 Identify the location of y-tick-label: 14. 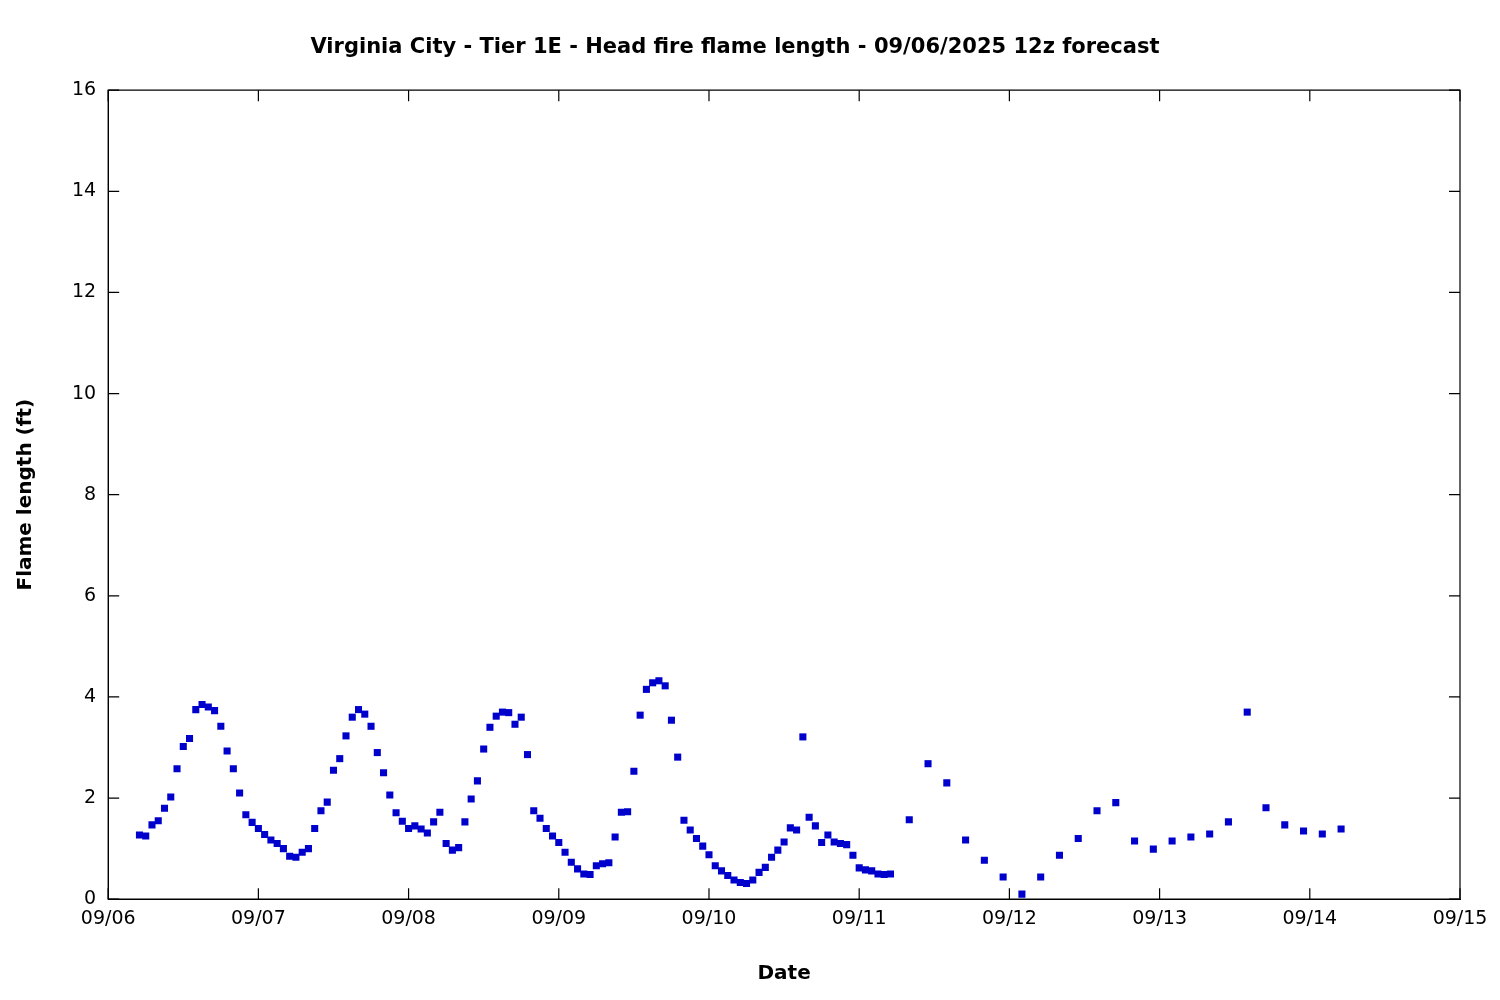
(84, 189).